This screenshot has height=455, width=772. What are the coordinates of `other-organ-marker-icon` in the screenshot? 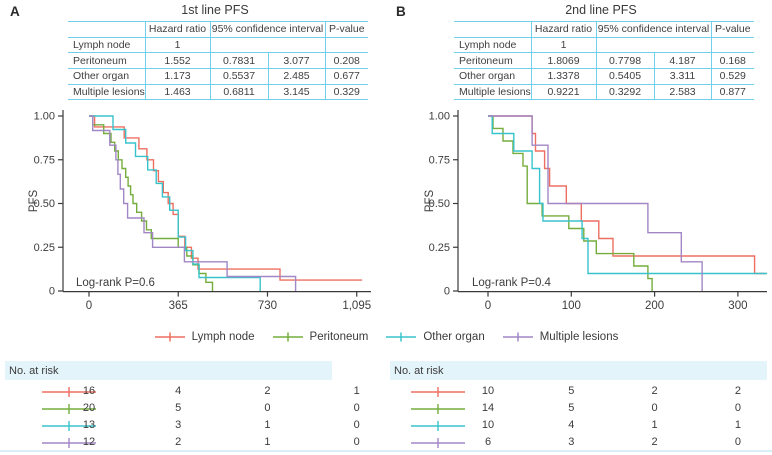 It's located at (401, 337).